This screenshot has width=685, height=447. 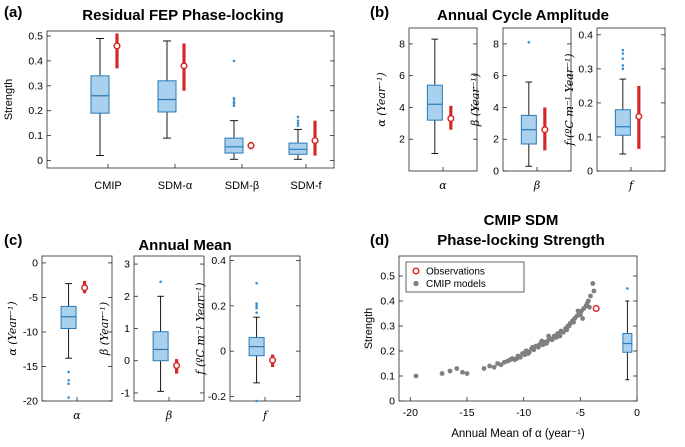 What do you see at coordinates (523, 15) in the screenshot?
I see `panel-title: Annual Cycle Amplitude` at bounding box center [523, 15].